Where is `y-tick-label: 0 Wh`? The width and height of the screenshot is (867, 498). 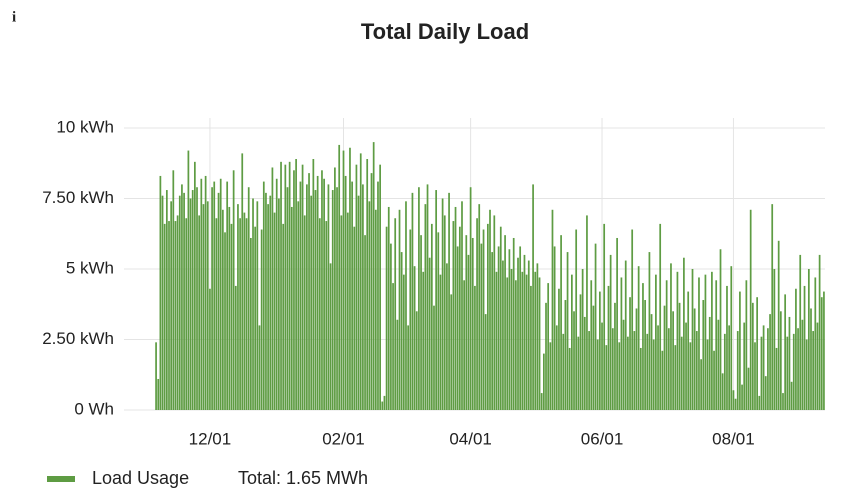 y-tick-label: 0 Wh is located at coordinates (94, 408).